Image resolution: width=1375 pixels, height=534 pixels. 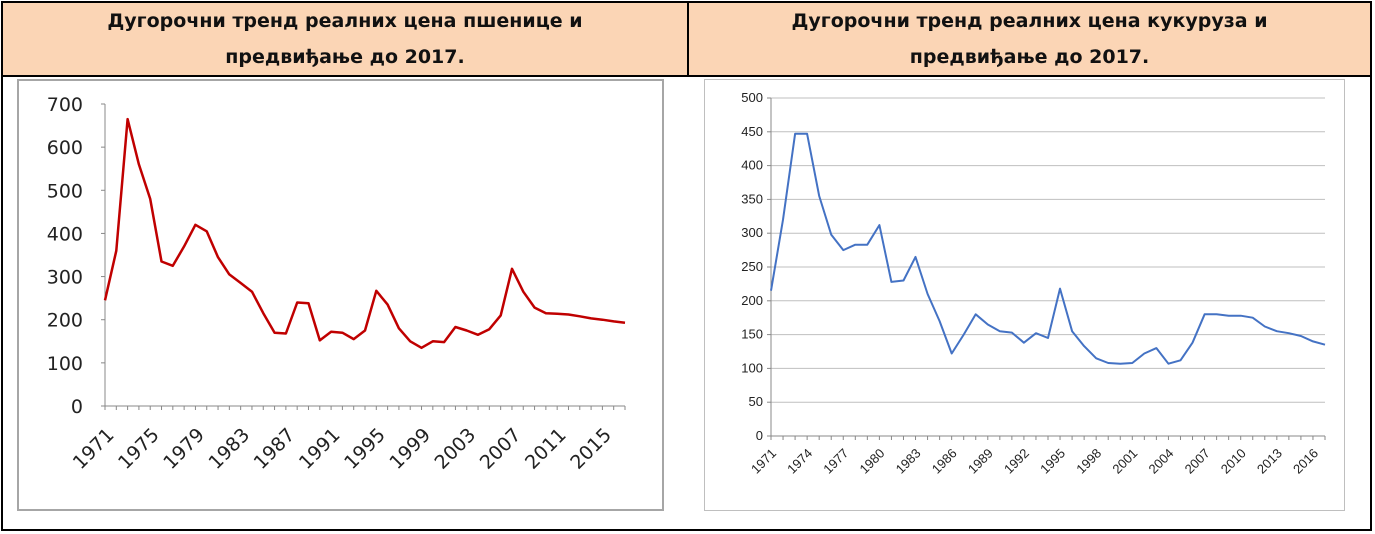 I want to click on wheat-y-tick-label: 200, so click(x=65, y=321).